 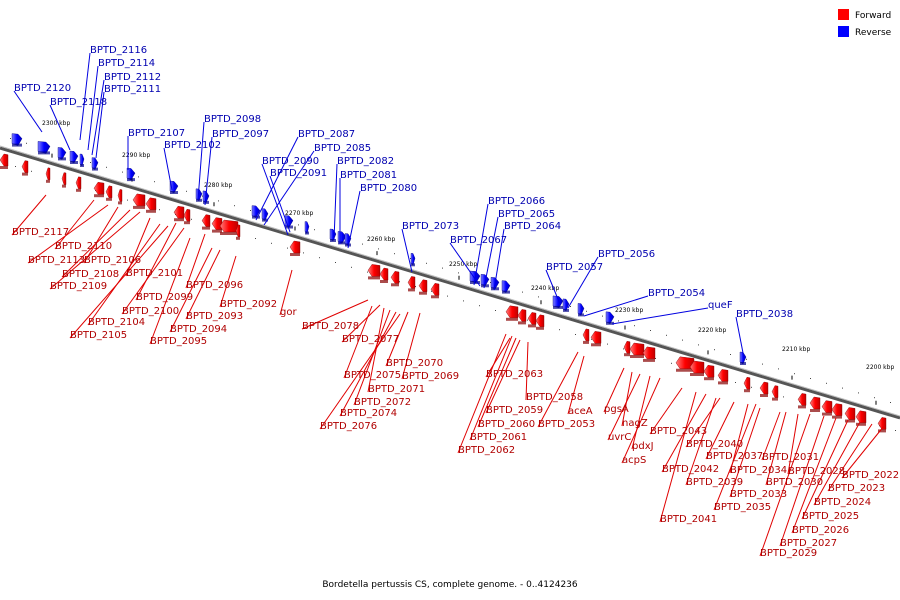 What do you see at coordinates (78, 286) in the screenshot?
I see `gene-label: BPTD_2109` at bounding box center [78, 286].